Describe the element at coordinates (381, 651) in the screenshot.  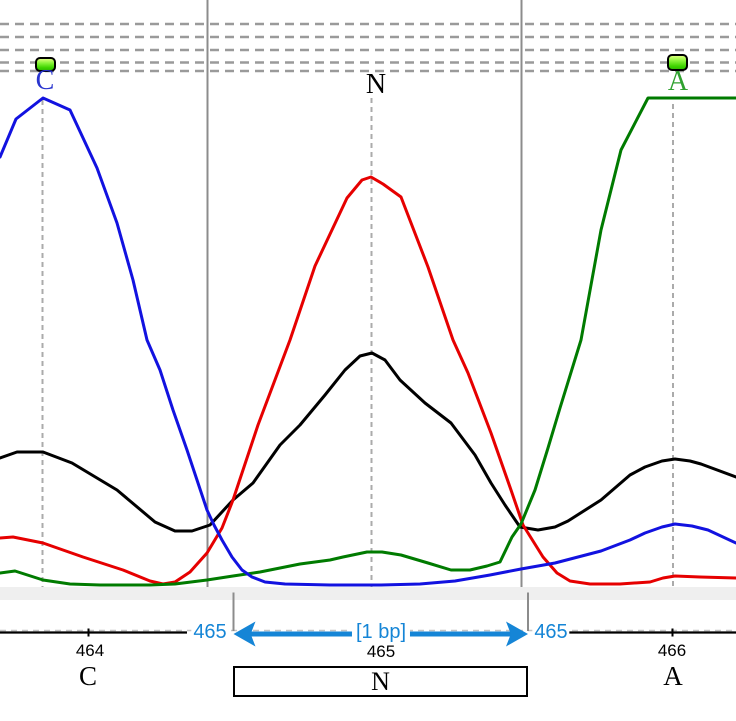
I see `scale-position-465: 465` at that location.